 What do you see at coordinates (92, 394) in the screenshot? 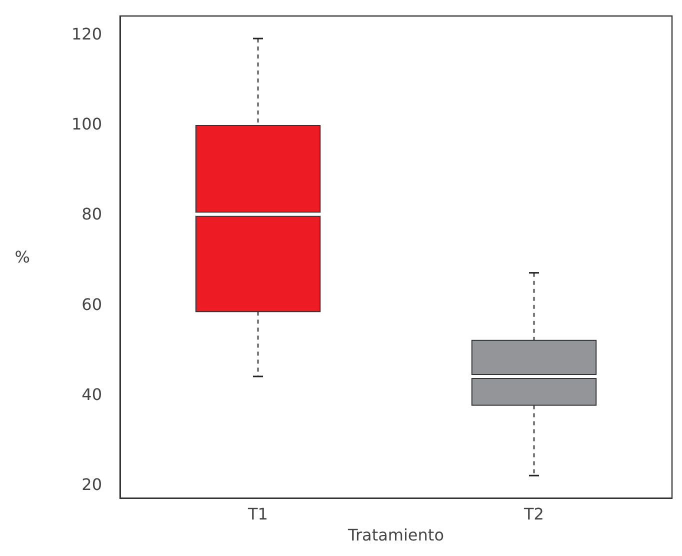
I see `y-tick-label: 40` at bounding box center [92, 394].